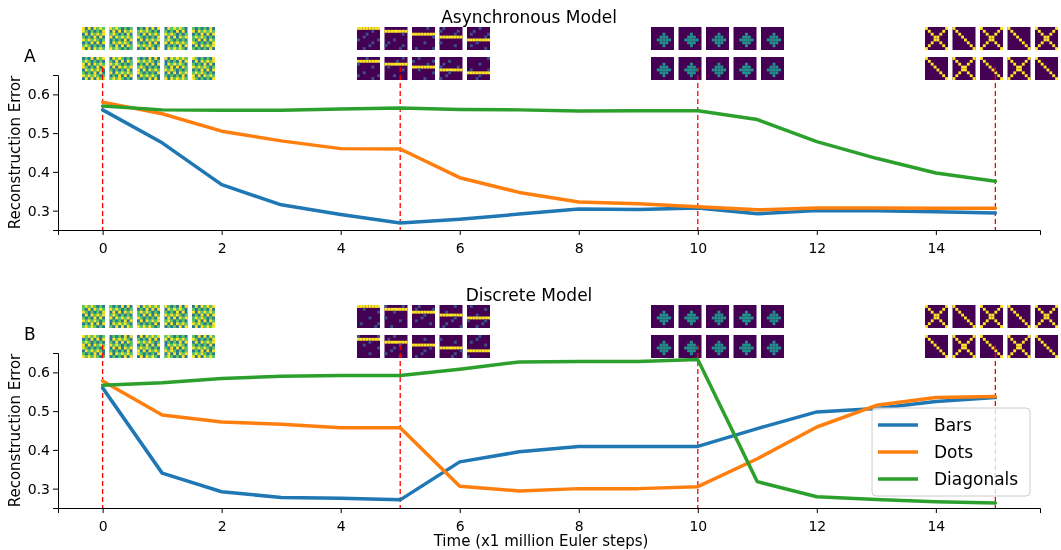  Describe the element at coordinates (529, 17) in the screenshot. I see `chart-title: Asynchronous Model` at that location.